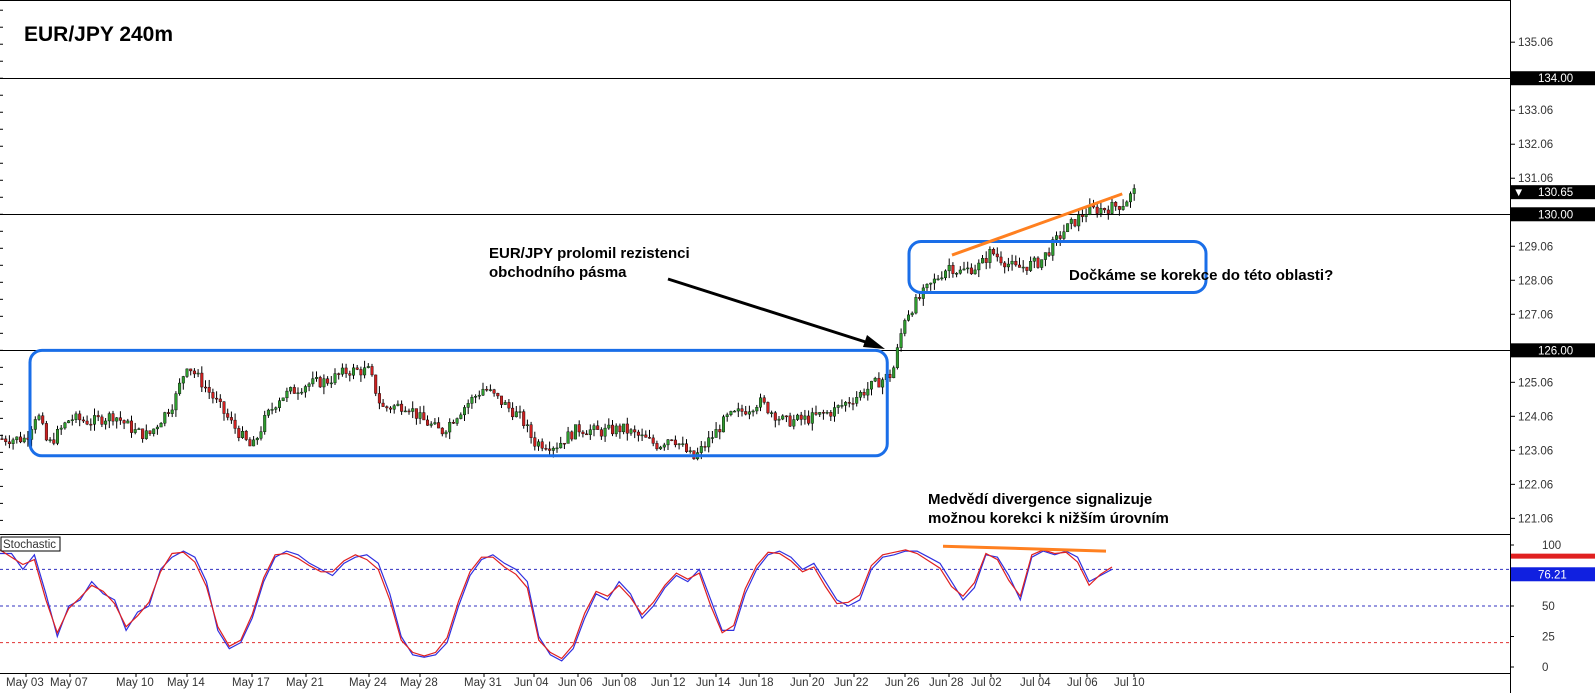 This screenshot has height=693, width=1595. What do you see at coordinates (807, 683) in the screenshot?
I see `date-tick-label: Jun 20` at bounding box center [807, 683].